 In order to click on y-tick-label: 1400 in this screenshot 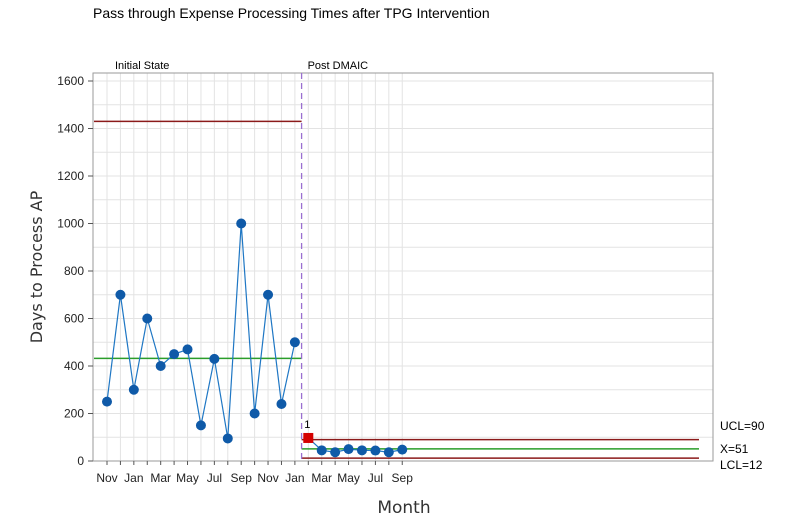, I will do `click(70, 129)`.